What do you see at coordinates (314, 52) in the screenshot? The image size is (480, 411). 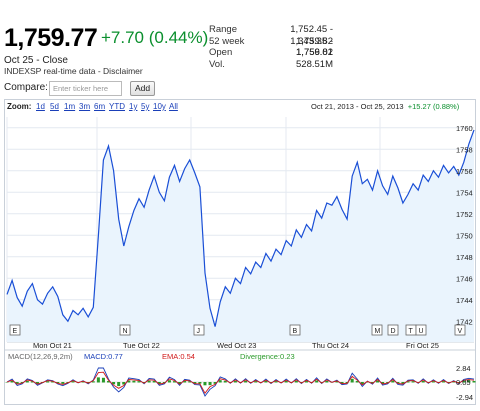 I see `stat-value: 1,756.01` at bounding box center [314, 52].